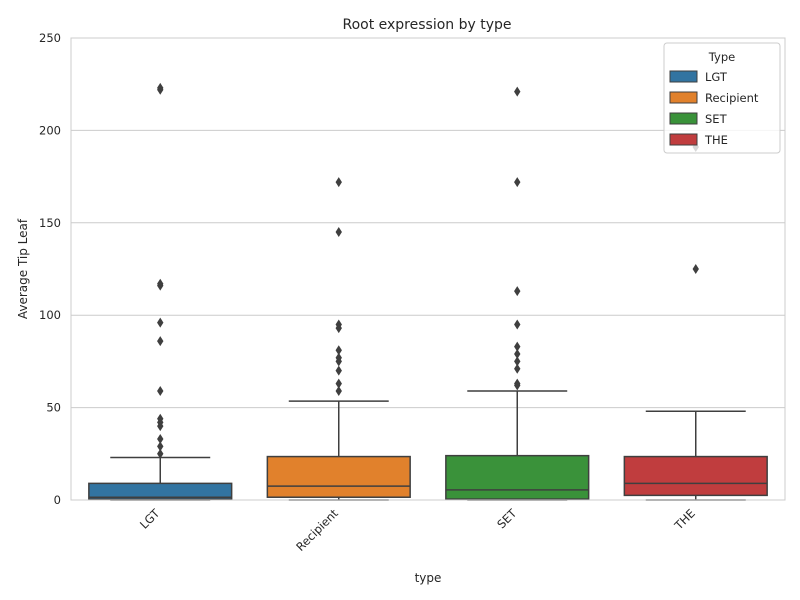 Image resolution: width=800 pixels, height=600 pixels. What do you see at coordinates (53, 408) in the screenshot?
I see `y-tick-label: 50` at bounding box center [53, 408].